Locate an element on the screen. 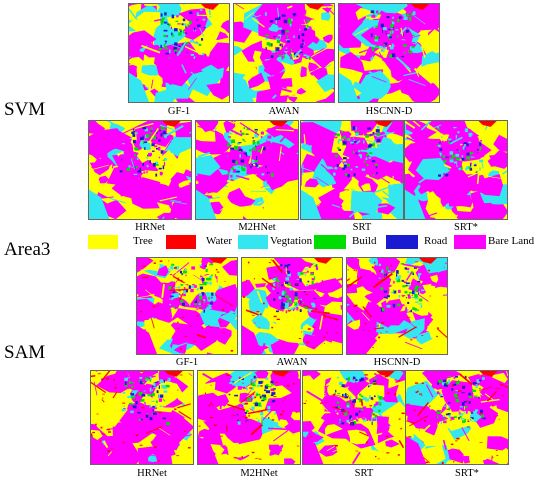  sam-map-gf1: GF-1 is located at coordinates (187, 312).